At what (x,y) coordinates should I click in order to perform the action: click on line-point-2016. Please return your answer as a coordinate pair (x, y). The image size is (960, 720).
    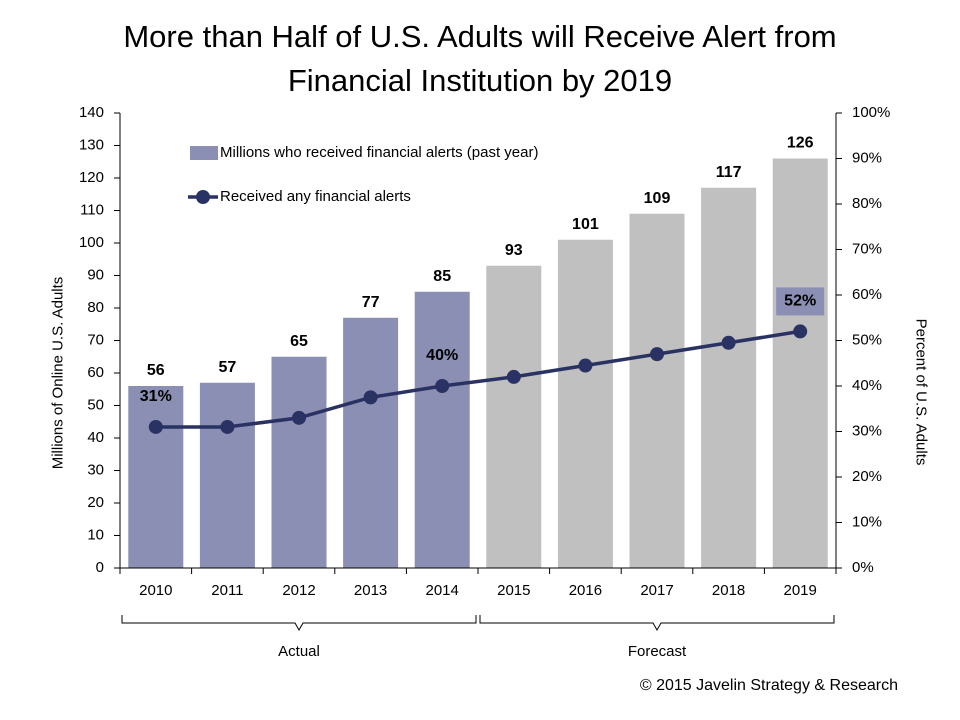
    Looking at the image, I should click on (585, 365).